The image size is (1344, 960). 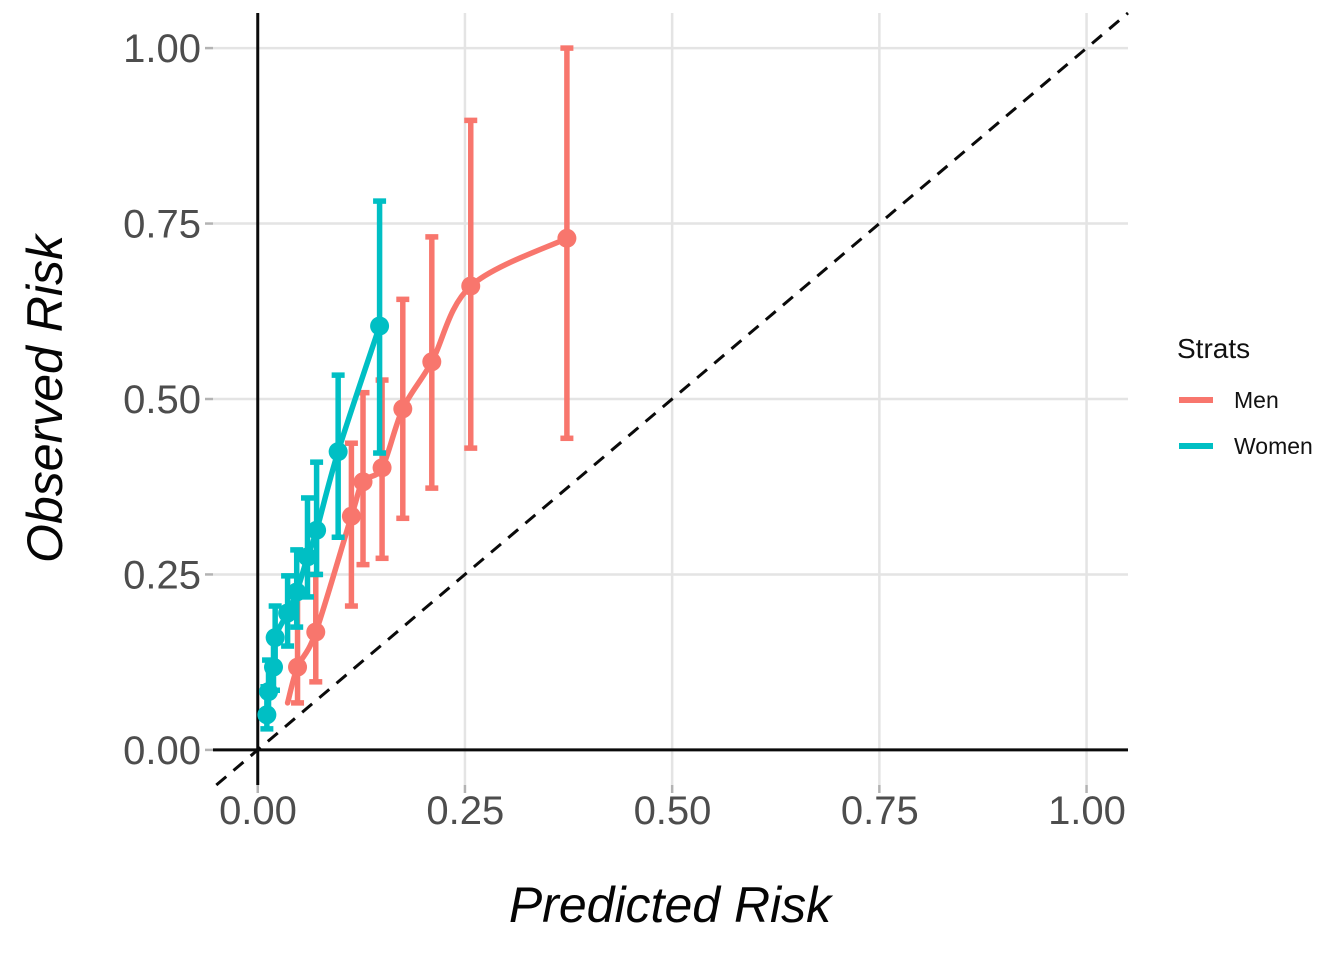 What do you see at coordinates (162, 751) in the screenshot?
I see `y-tick-0.00: 0.00` at bounding box center [162, 751].